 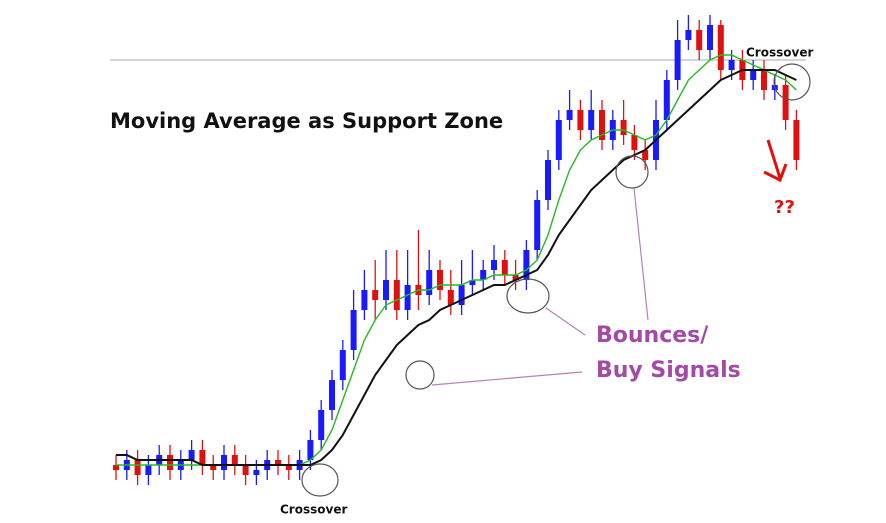 What do you see at coordinates (652, 335) in the screenshot?
I see `annotation: Bounces/` at bounding box center [652, 335].